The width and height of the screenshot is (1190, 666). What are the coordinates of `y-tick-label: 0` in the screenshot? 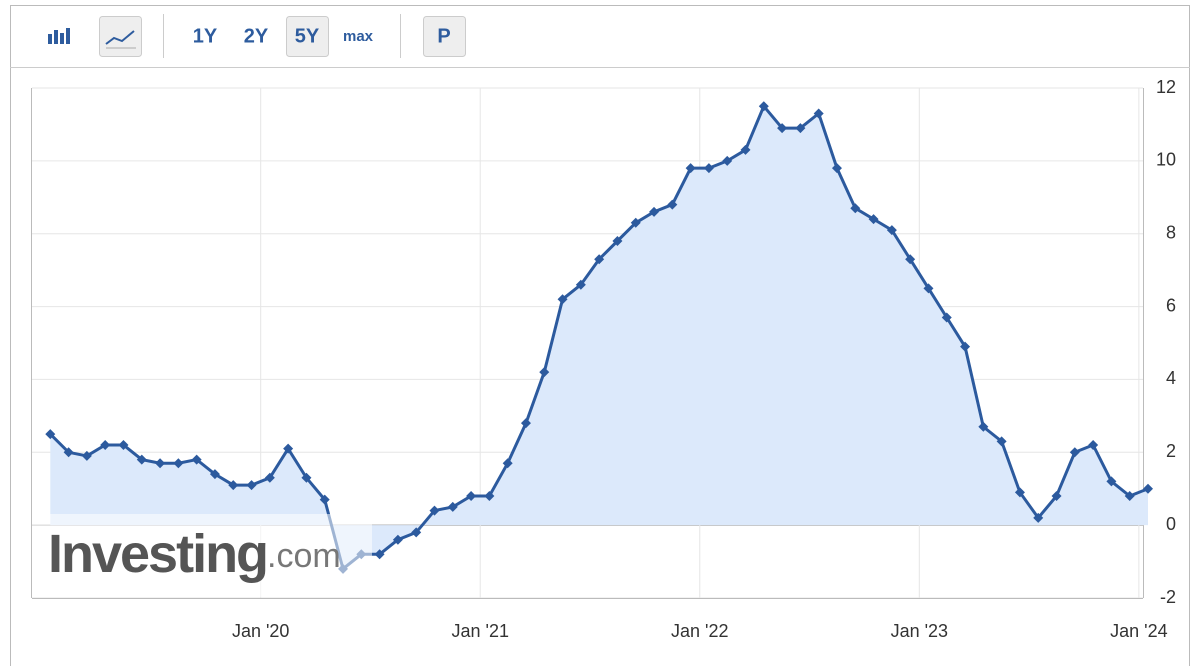 It's located at (1171, 524).